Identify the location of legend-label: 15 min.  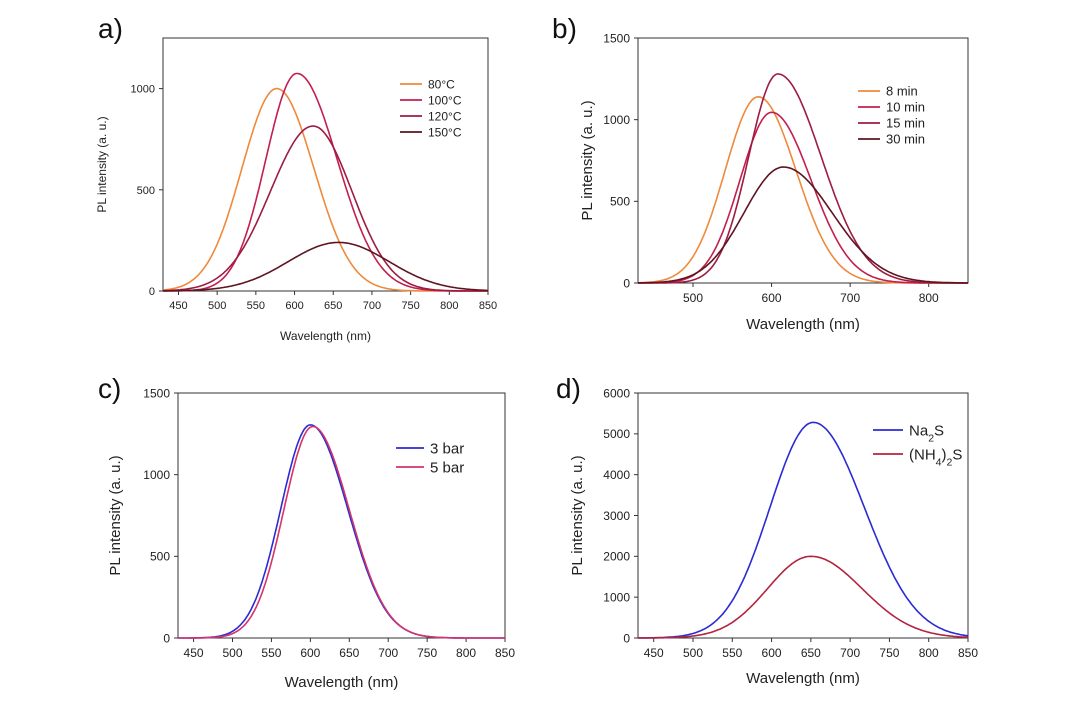
(905, 123).